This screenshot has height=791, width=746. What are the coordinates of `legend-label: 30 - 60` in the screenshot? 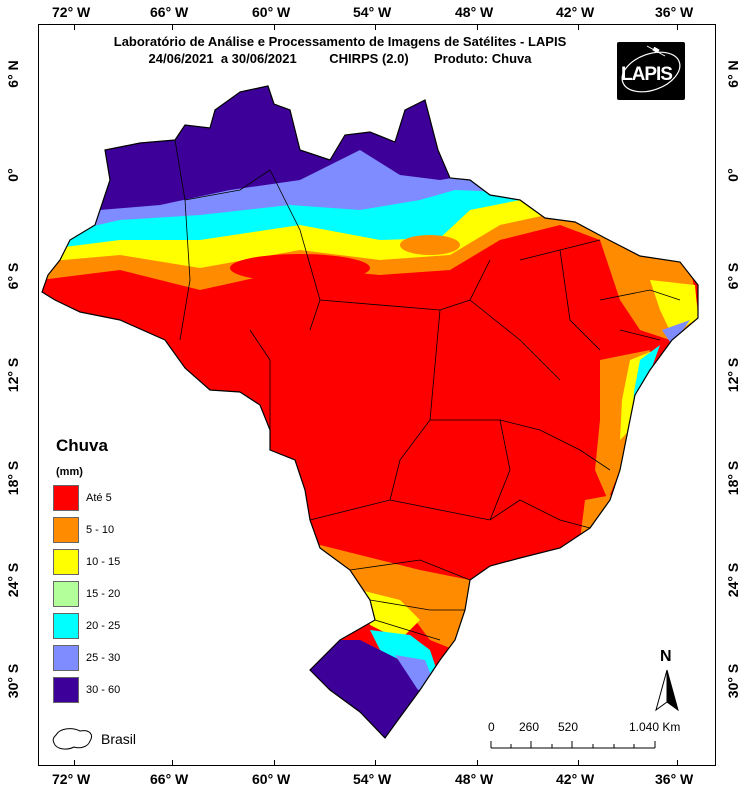 It's located at (103, 690).